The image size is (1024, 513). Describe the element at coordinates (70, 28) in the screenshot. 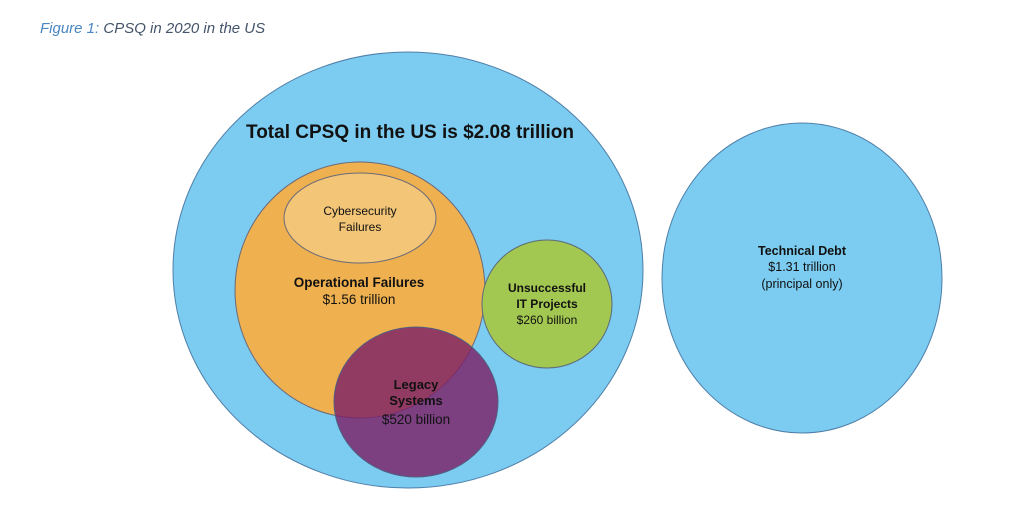

I see `figure-number: Figure 1:` at that location.